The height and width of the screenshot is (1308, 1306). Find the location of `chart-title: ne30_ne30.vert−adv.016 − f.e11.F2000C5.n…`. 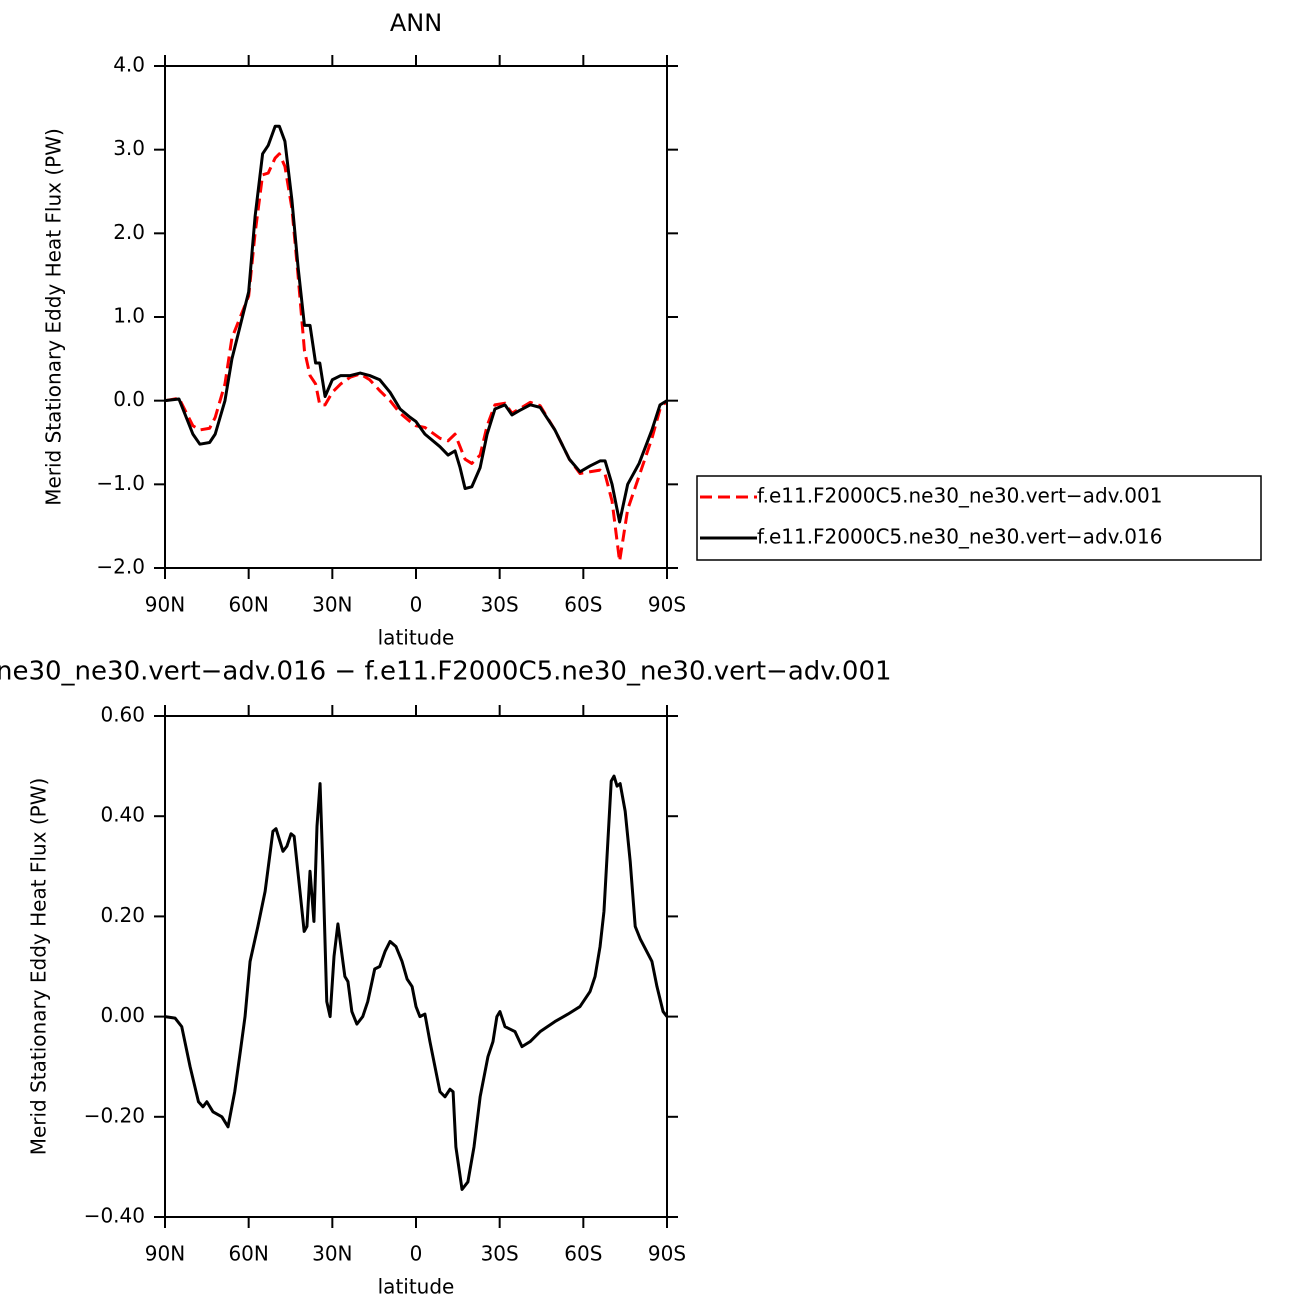

chart-title: ne30_ne30.vert−adv.016 − f.e11.F2000C5.n… is located at coordinates (446, 672).